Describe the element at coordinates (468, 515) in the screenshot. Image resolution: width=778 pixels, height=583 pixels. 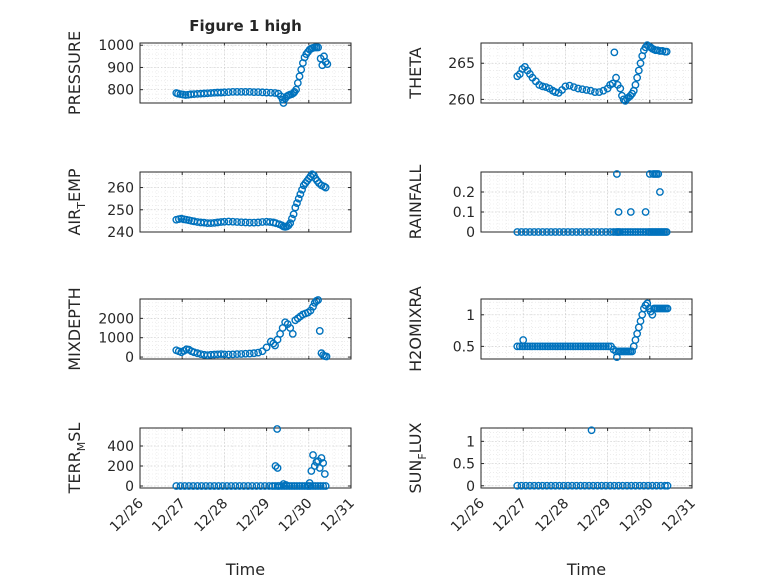
I see `x-tick-label: 12/26` at that location.